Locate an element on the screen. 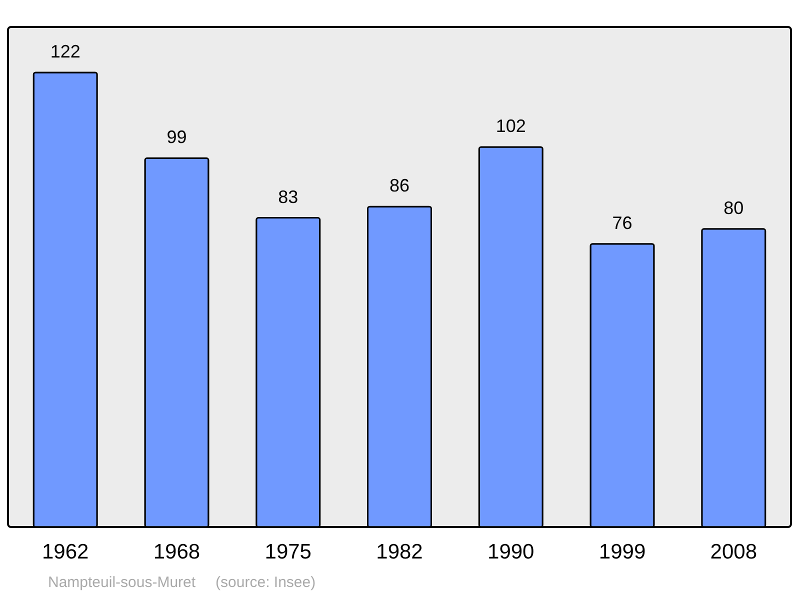  x-tick-label: 1982 is located at coordinates (399, 552).